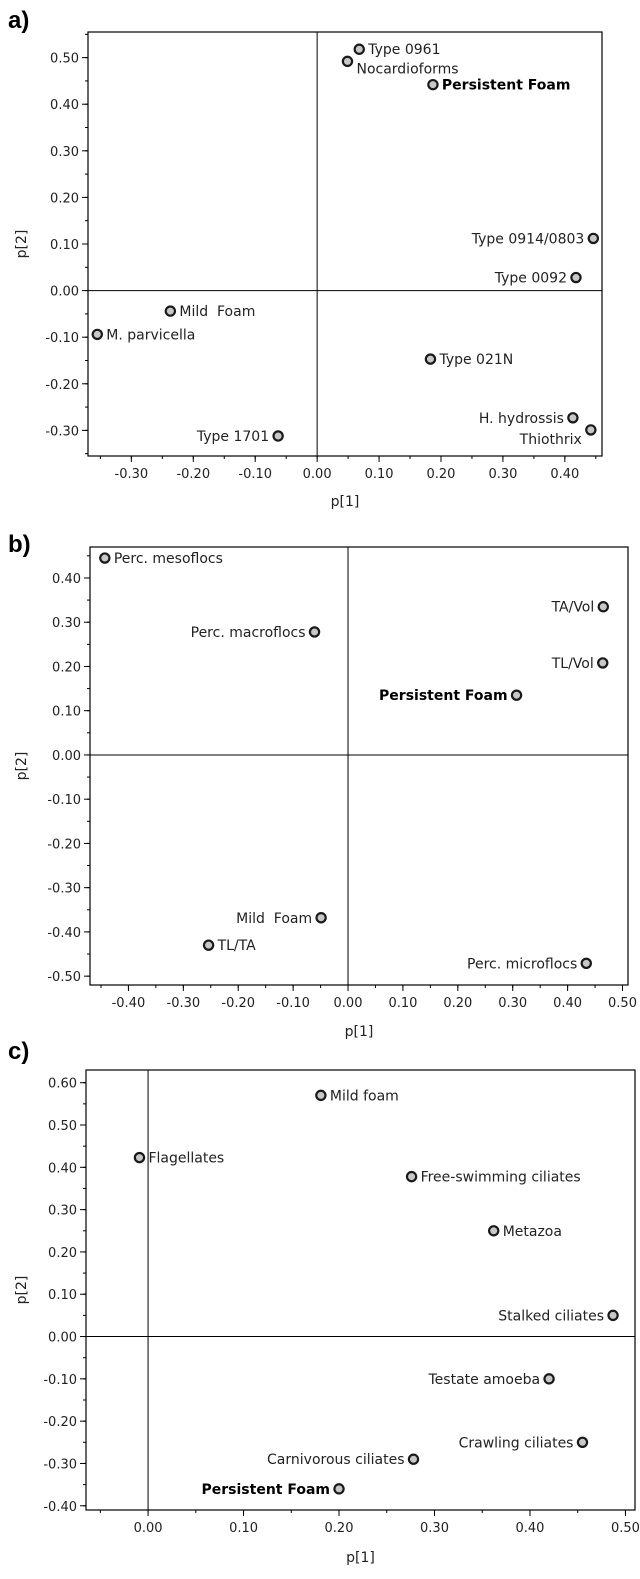  I want to click on data-point-label: Nocardioforms, so click(407, 69).